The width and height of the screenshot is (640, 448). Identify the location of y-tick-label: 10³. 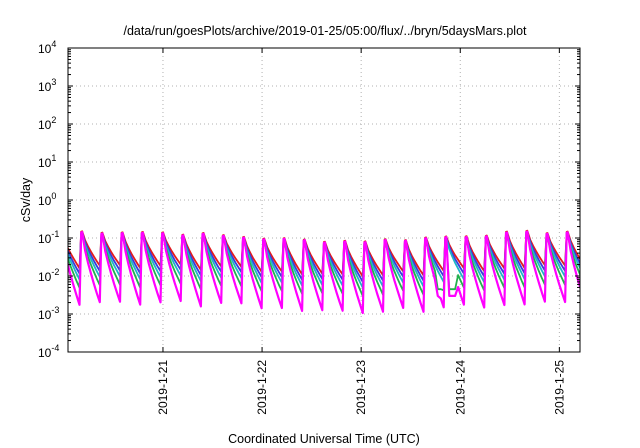
(47, 85).